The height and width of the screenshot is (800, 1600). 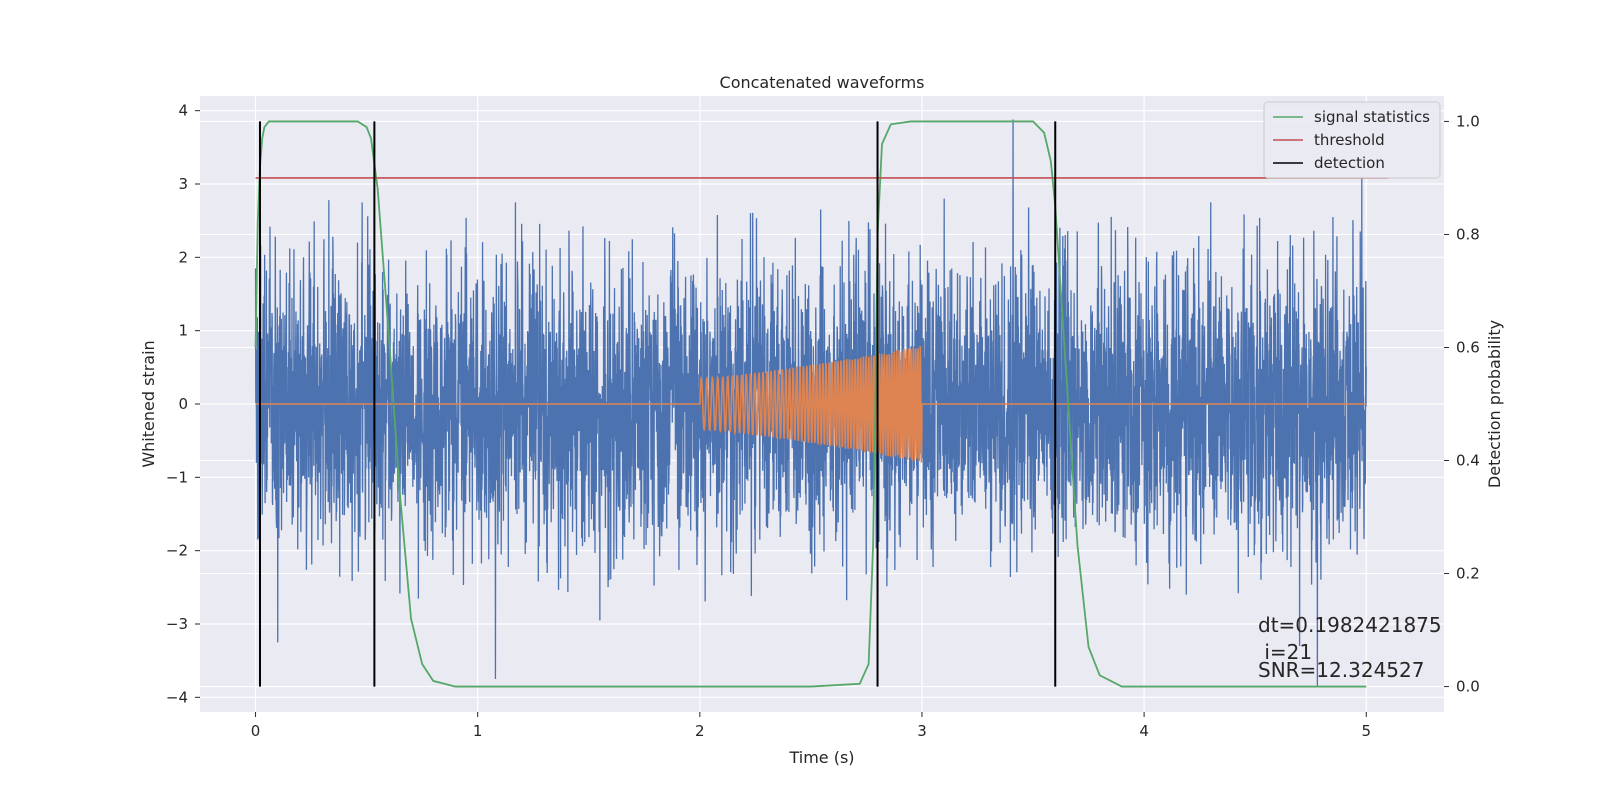 What do you see at coordinates (177, 624) in the screenshot?
I see `y-tick-label: −3` at bounding box center [177, 624].